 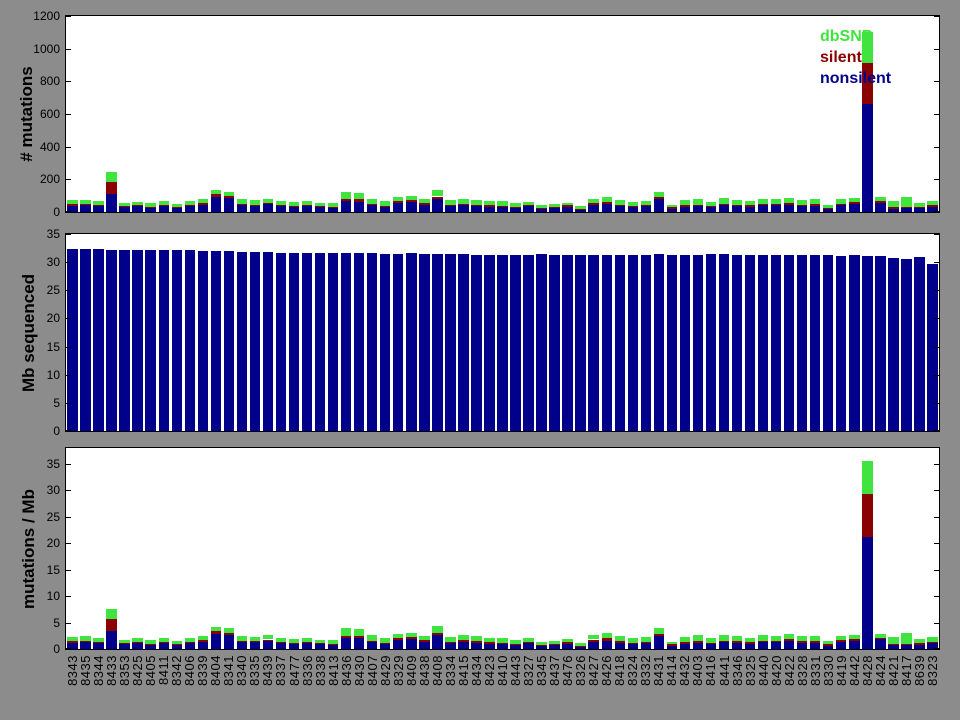 I want to click on x-tick-label-8346: 8346, so click(x=737, y=670).